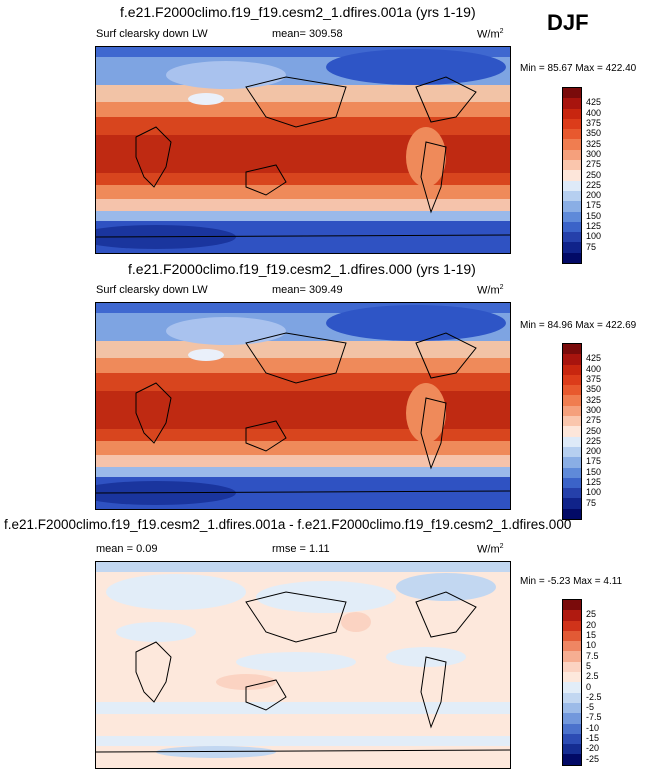 The image size is (645, 772). Describe the element at coordinates (488, 34) in the screenshot. I see `panel1-units-base: W/m` at that location.